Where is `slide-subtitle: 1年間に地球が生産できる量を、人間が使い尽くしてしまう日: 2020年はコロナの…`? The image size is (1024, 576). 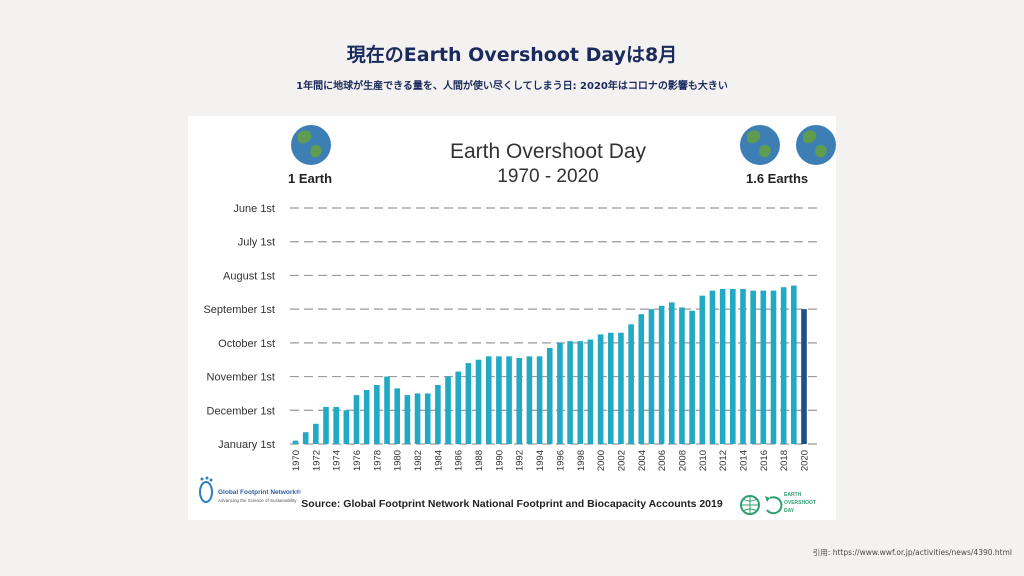 slide-subtitle: 1年間に地球が生産できる量を、人間が使い尽くしてしまう日: 2020年はコロナの… is located at coordinates (512, 86).